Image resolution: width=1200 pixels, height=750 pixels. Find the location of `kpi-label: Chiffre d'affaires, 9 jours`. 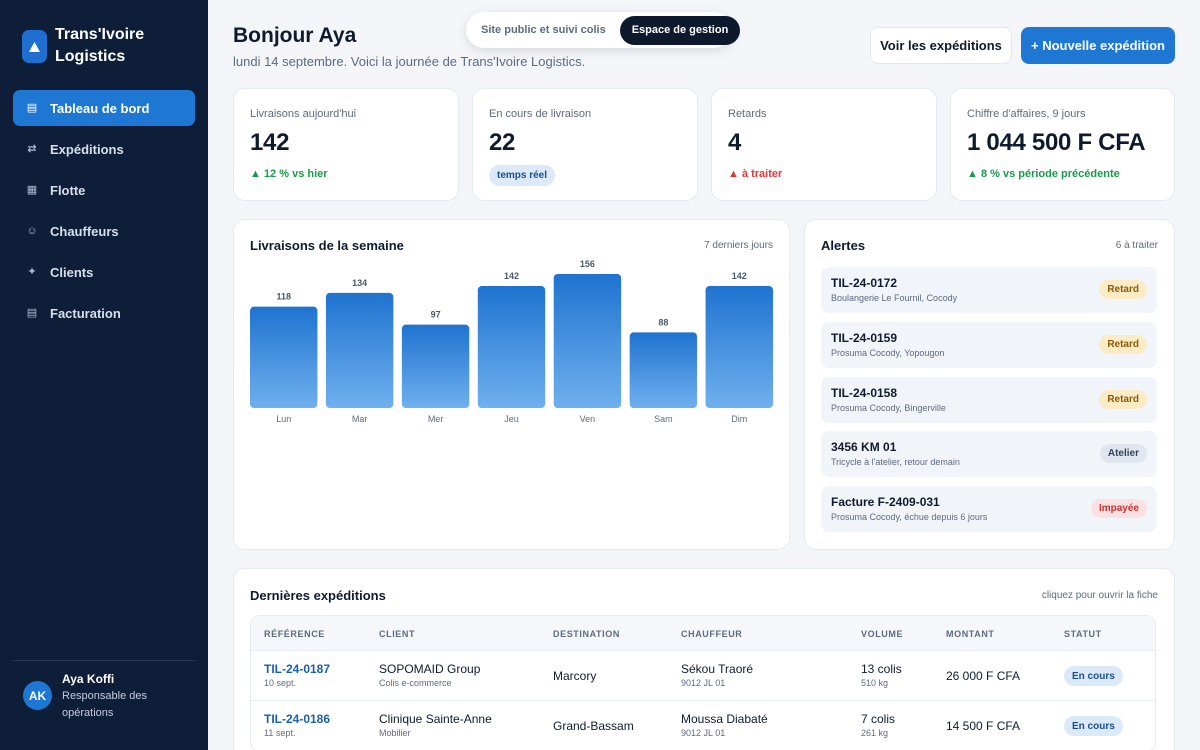

kpi-label: Chiffre d'affaires, 9 jours is located at coordinates (1026, 114).